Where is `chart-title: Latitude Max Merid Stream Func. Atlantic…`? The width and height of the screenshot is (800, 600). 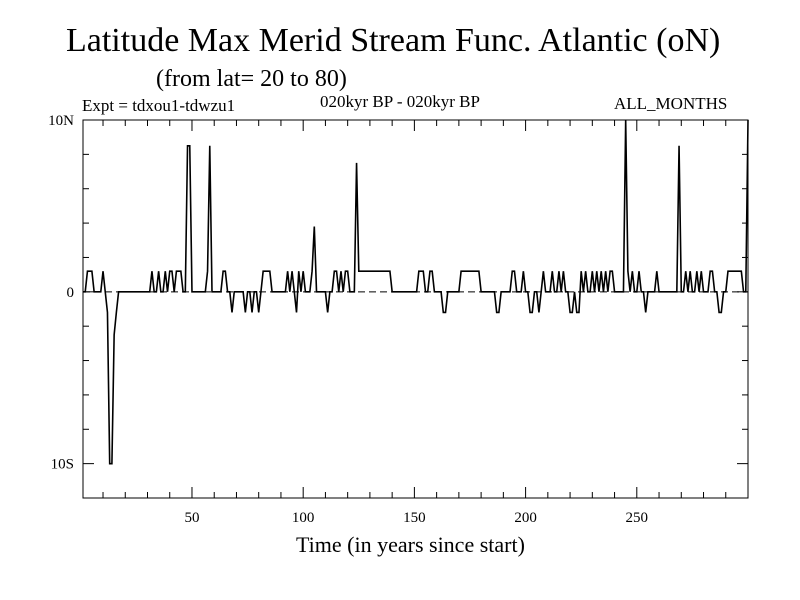
chart-title: Latitude Max Merid Stream Func. Atlantic… is located at coordinates (393, 40).